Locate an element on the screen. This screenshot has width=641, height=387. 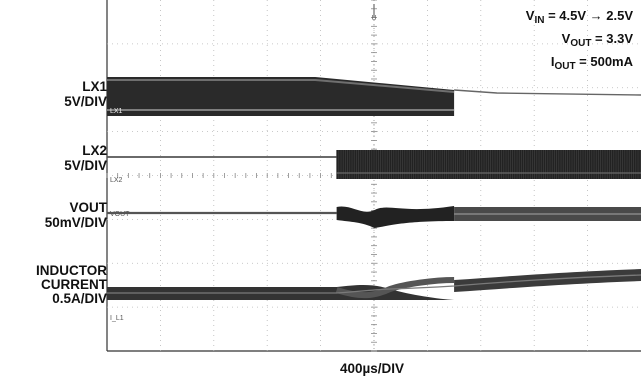
lx1-idle-trace is located at coordinates (547, 92).